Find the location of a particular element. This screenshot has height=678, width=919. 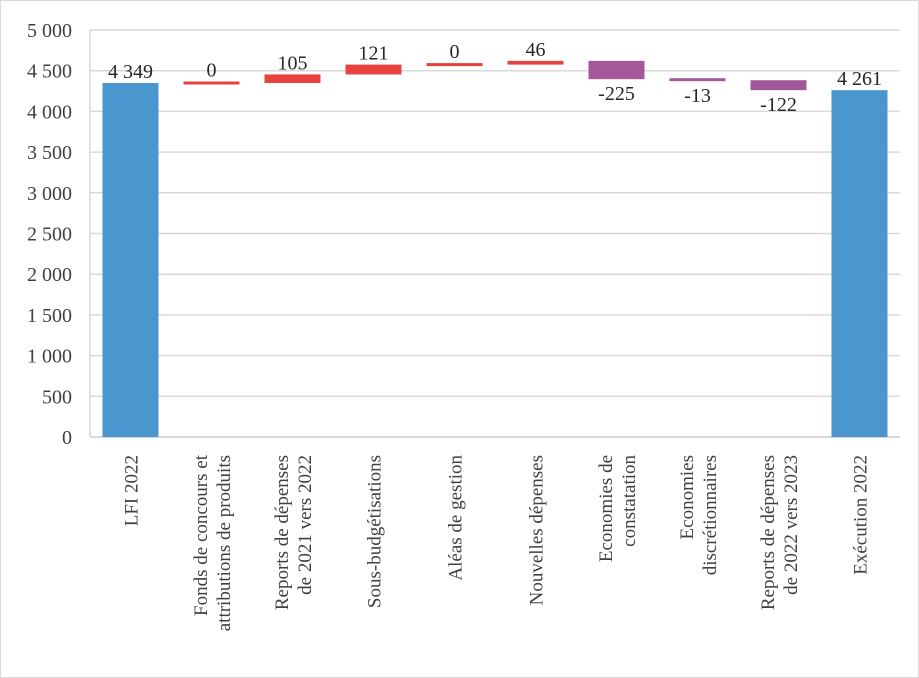

x-category-line: Fonds de concours et is located at coordinates (201, 535).